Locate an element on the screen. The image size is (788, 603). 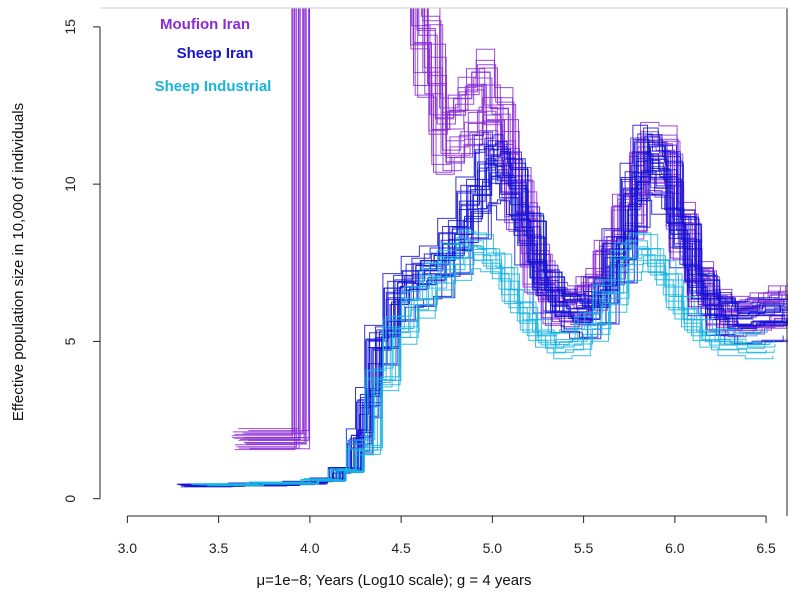
legend-layer: Moufion Iran Sheep Iran Sheep Industrial is located at coordinates (213, 55).